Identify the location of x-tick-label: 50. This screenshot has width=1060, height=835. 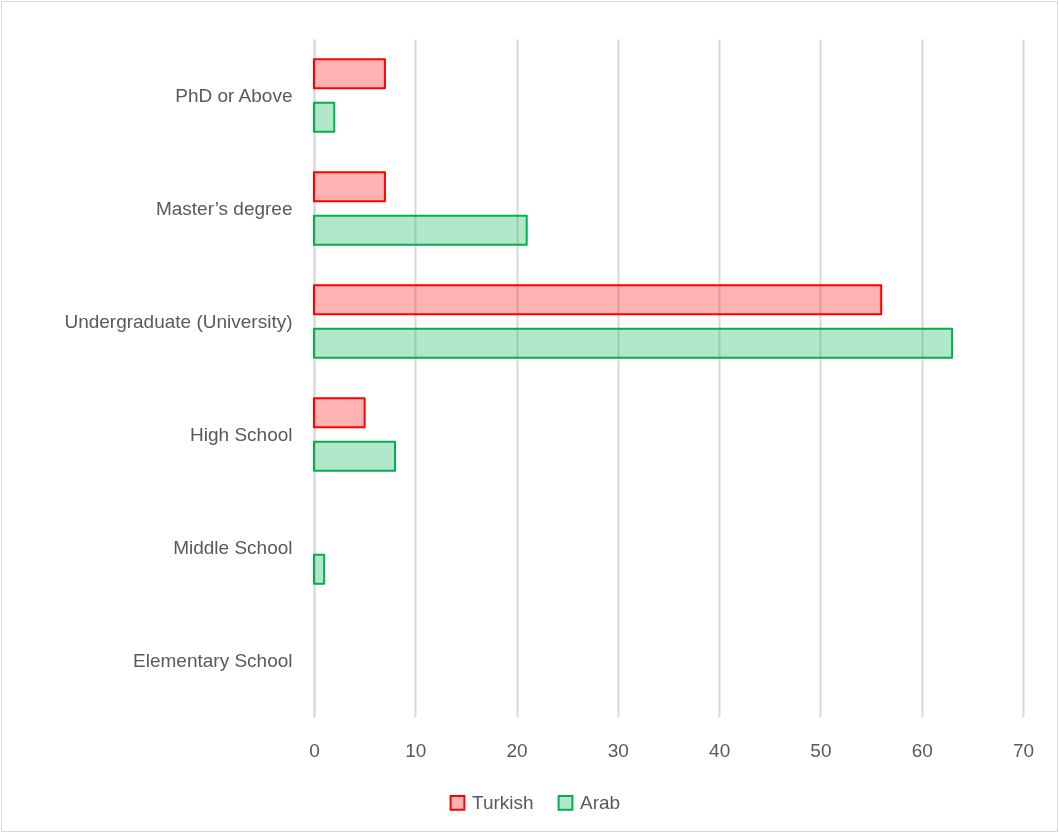
(821, 750).